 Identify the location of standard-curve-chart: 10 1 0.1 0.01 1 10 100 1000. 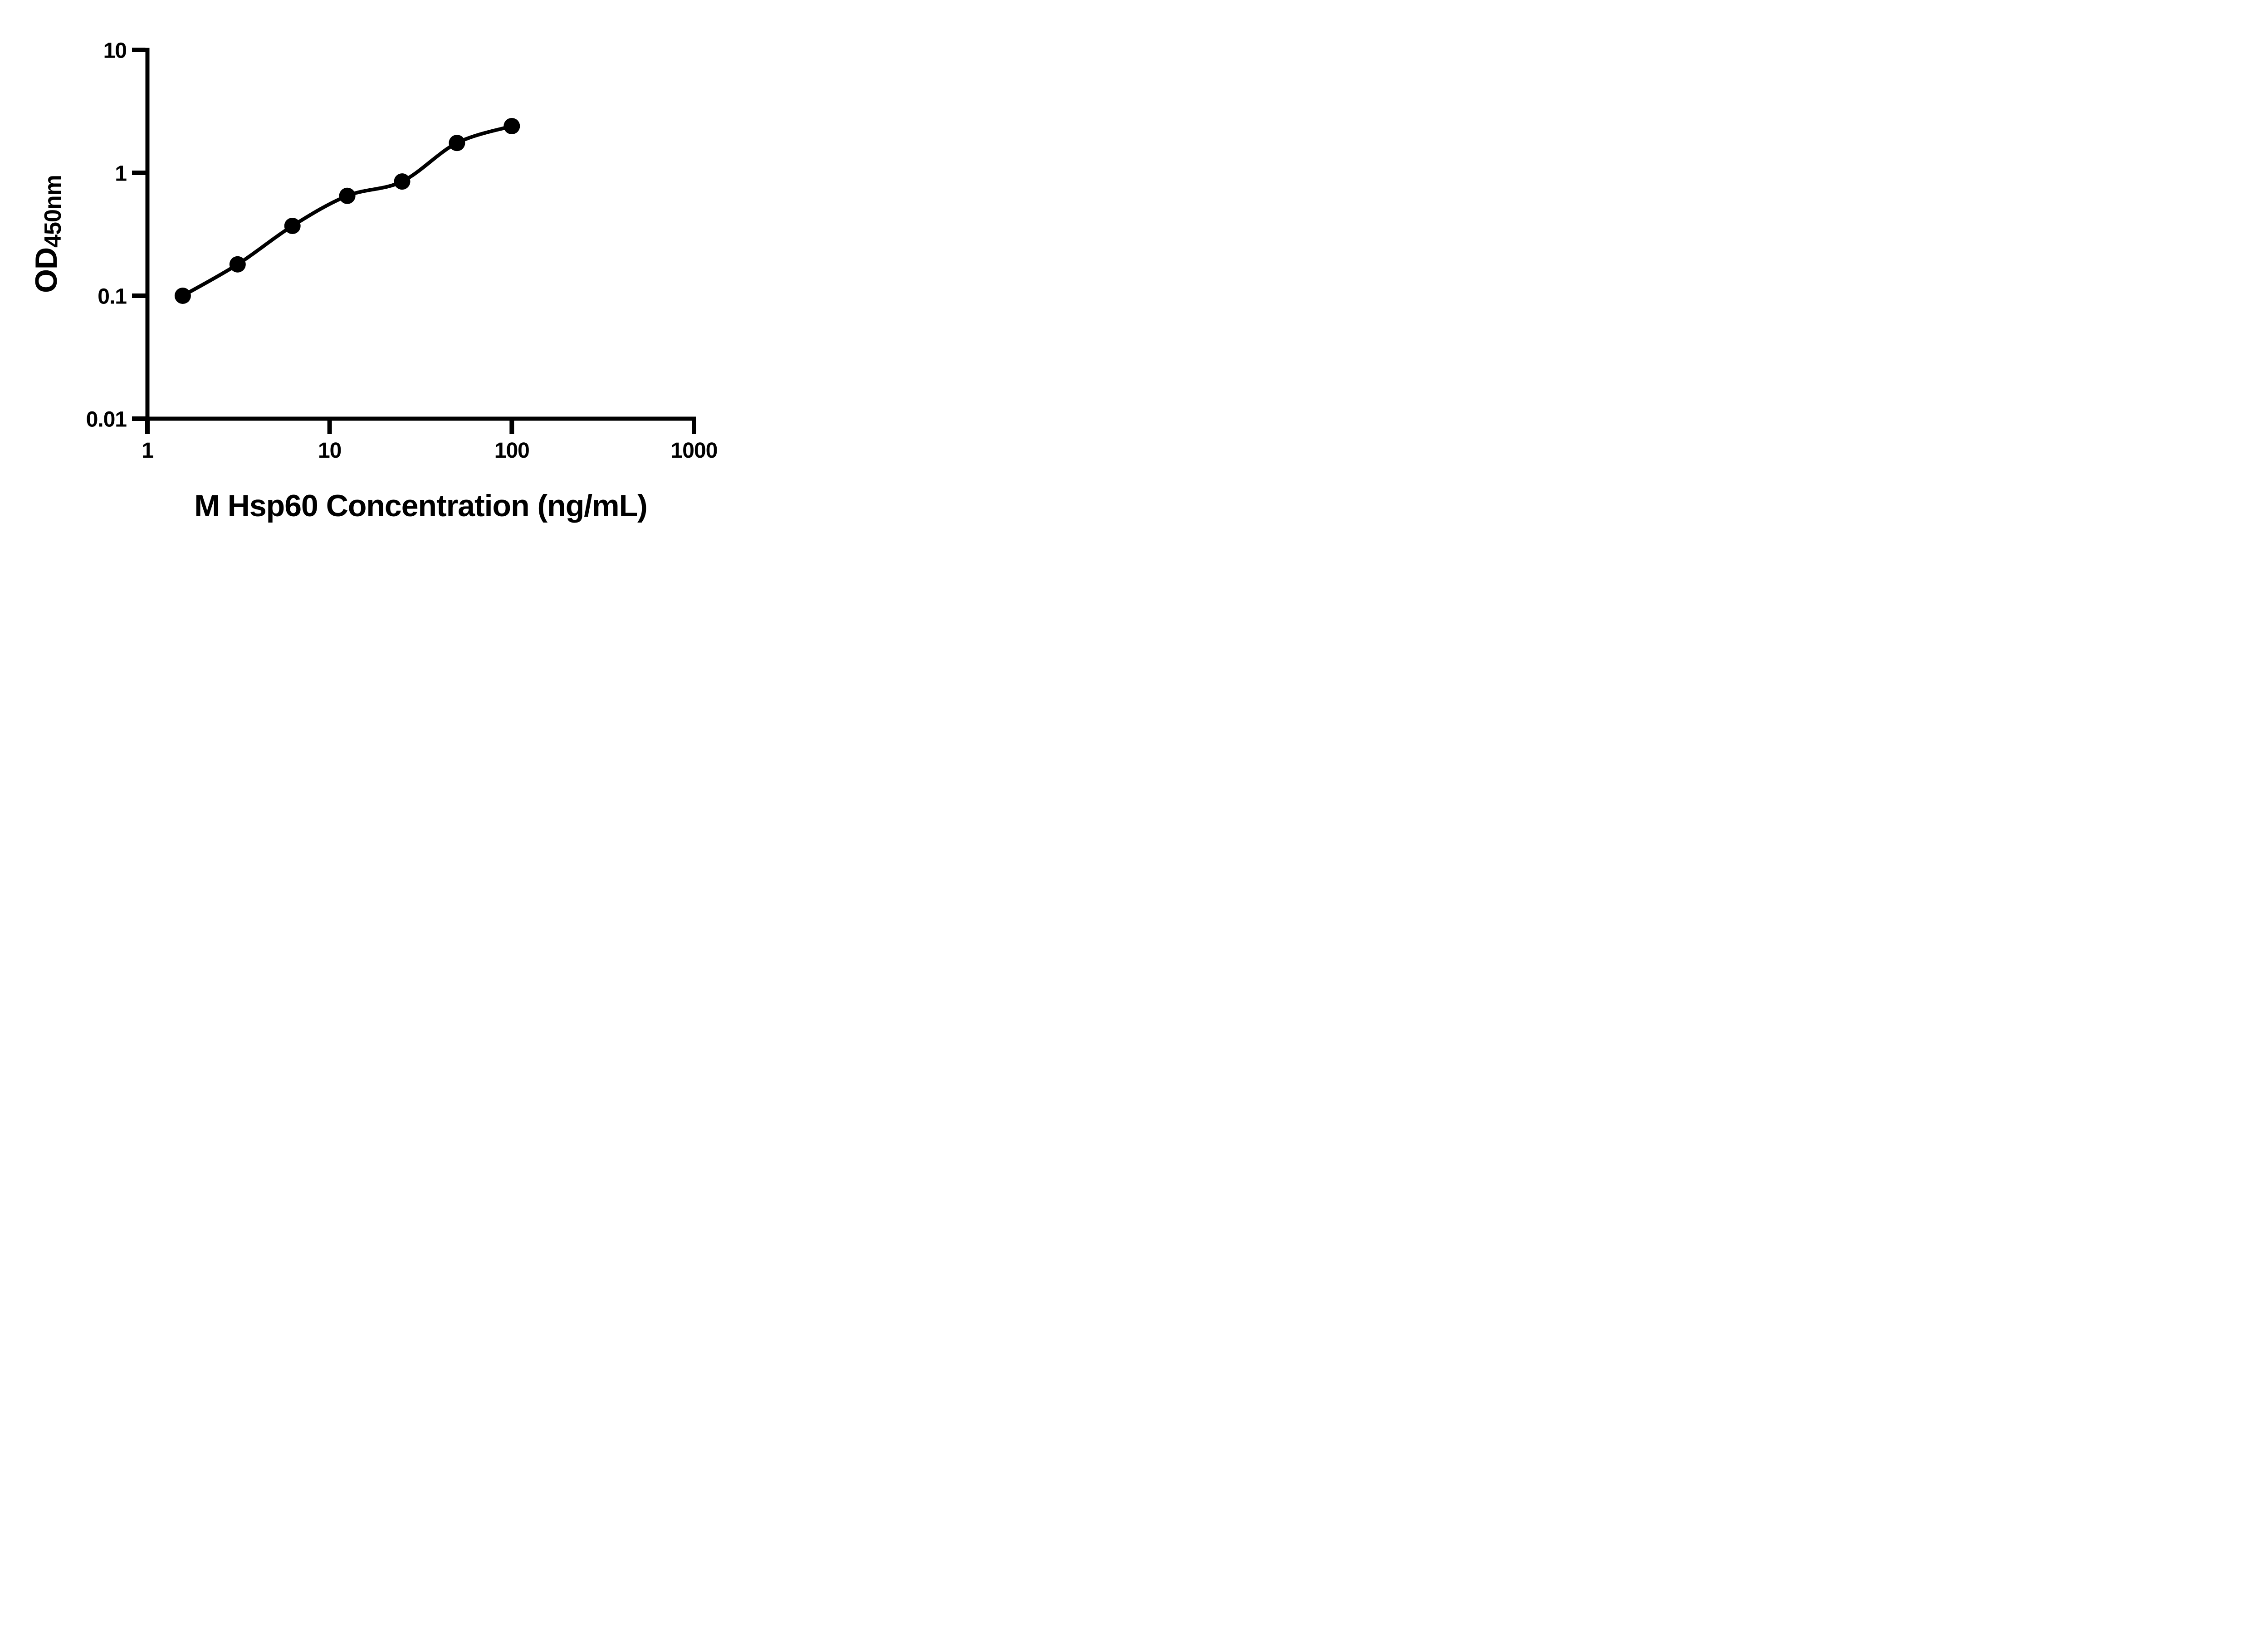
(402, 251).